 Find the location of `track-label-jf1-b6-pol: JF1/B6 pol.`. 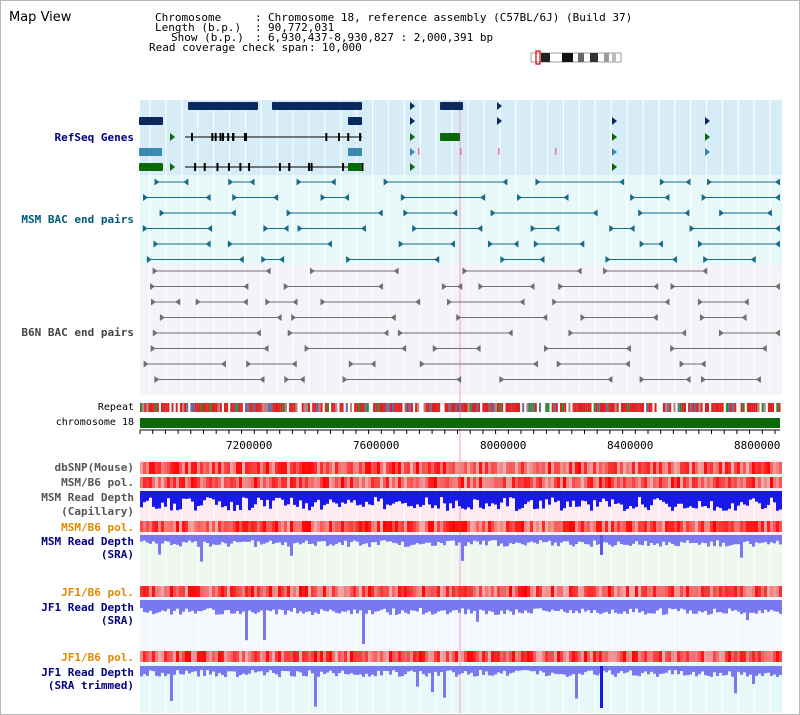

track-label-jf1-b6-pol: JF1/B6 pol. is located at coordinates (97, 592).